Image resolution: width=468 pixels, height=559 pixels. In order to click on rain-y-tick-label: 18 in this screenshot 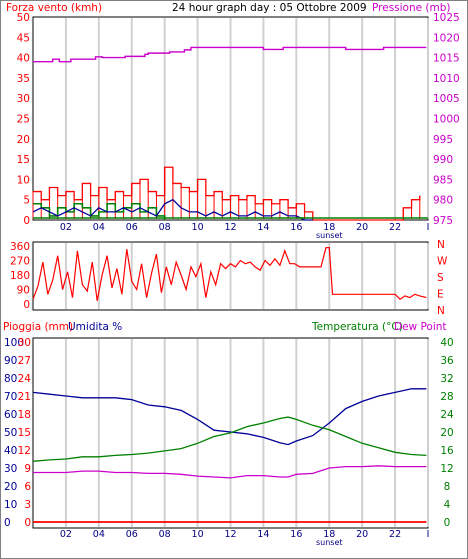, I will do `click(24, 415)`.